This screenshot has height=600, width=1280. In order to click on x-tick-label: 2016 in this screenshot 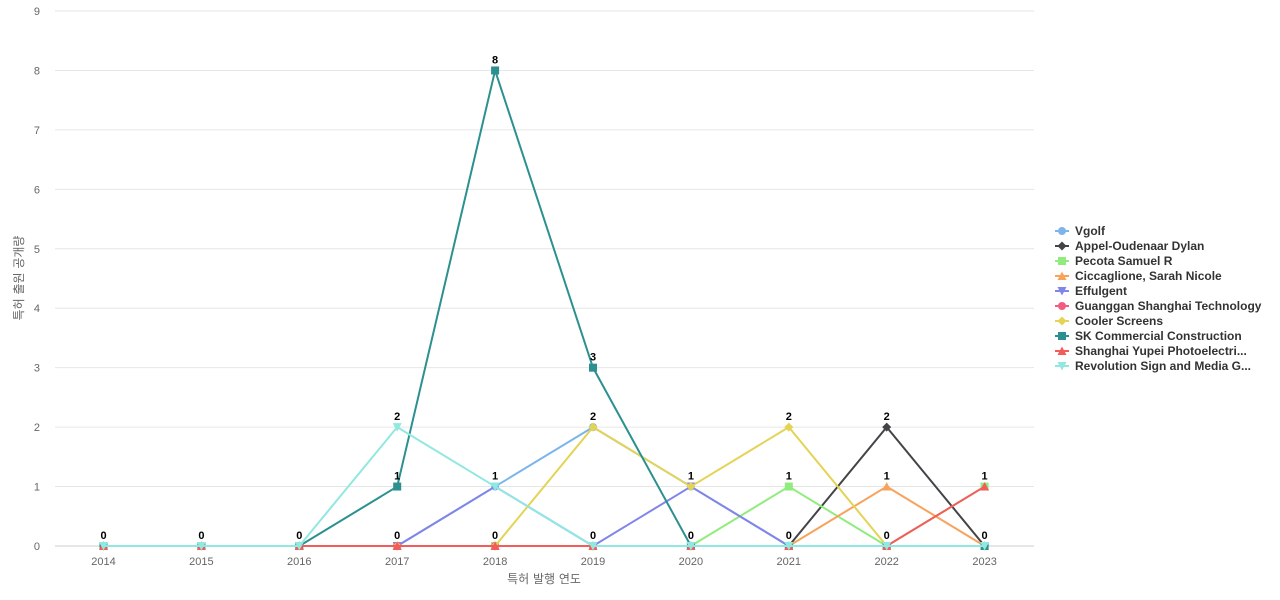, I will do `click(299, 562)`.